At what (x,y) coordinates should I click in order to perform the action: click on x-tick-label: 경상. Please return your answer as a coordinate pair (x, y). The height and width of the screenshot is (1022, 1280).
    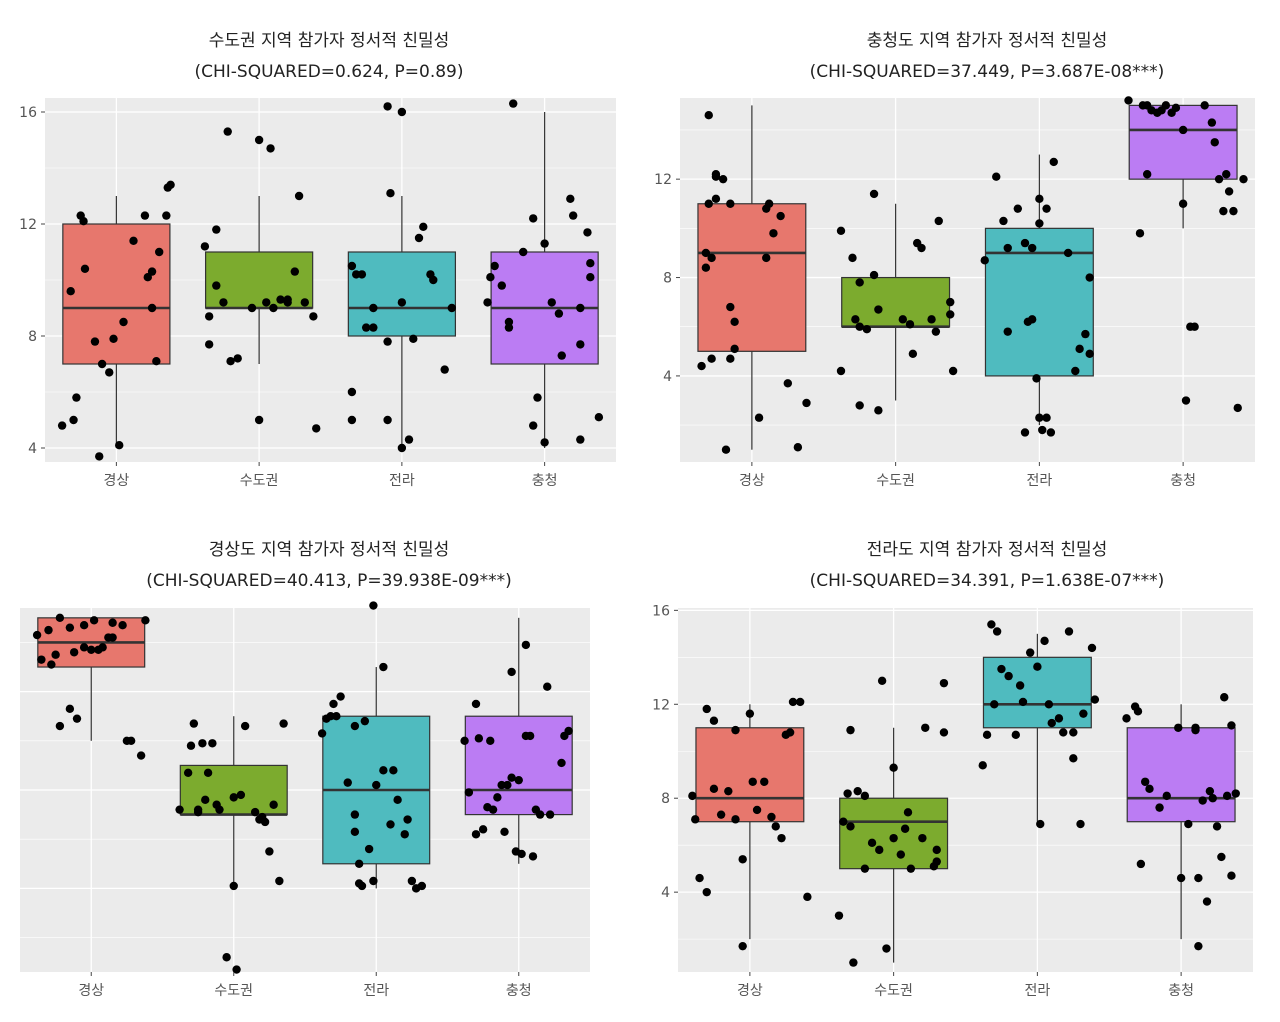
    Looking at the image, I should click on (752, 481).